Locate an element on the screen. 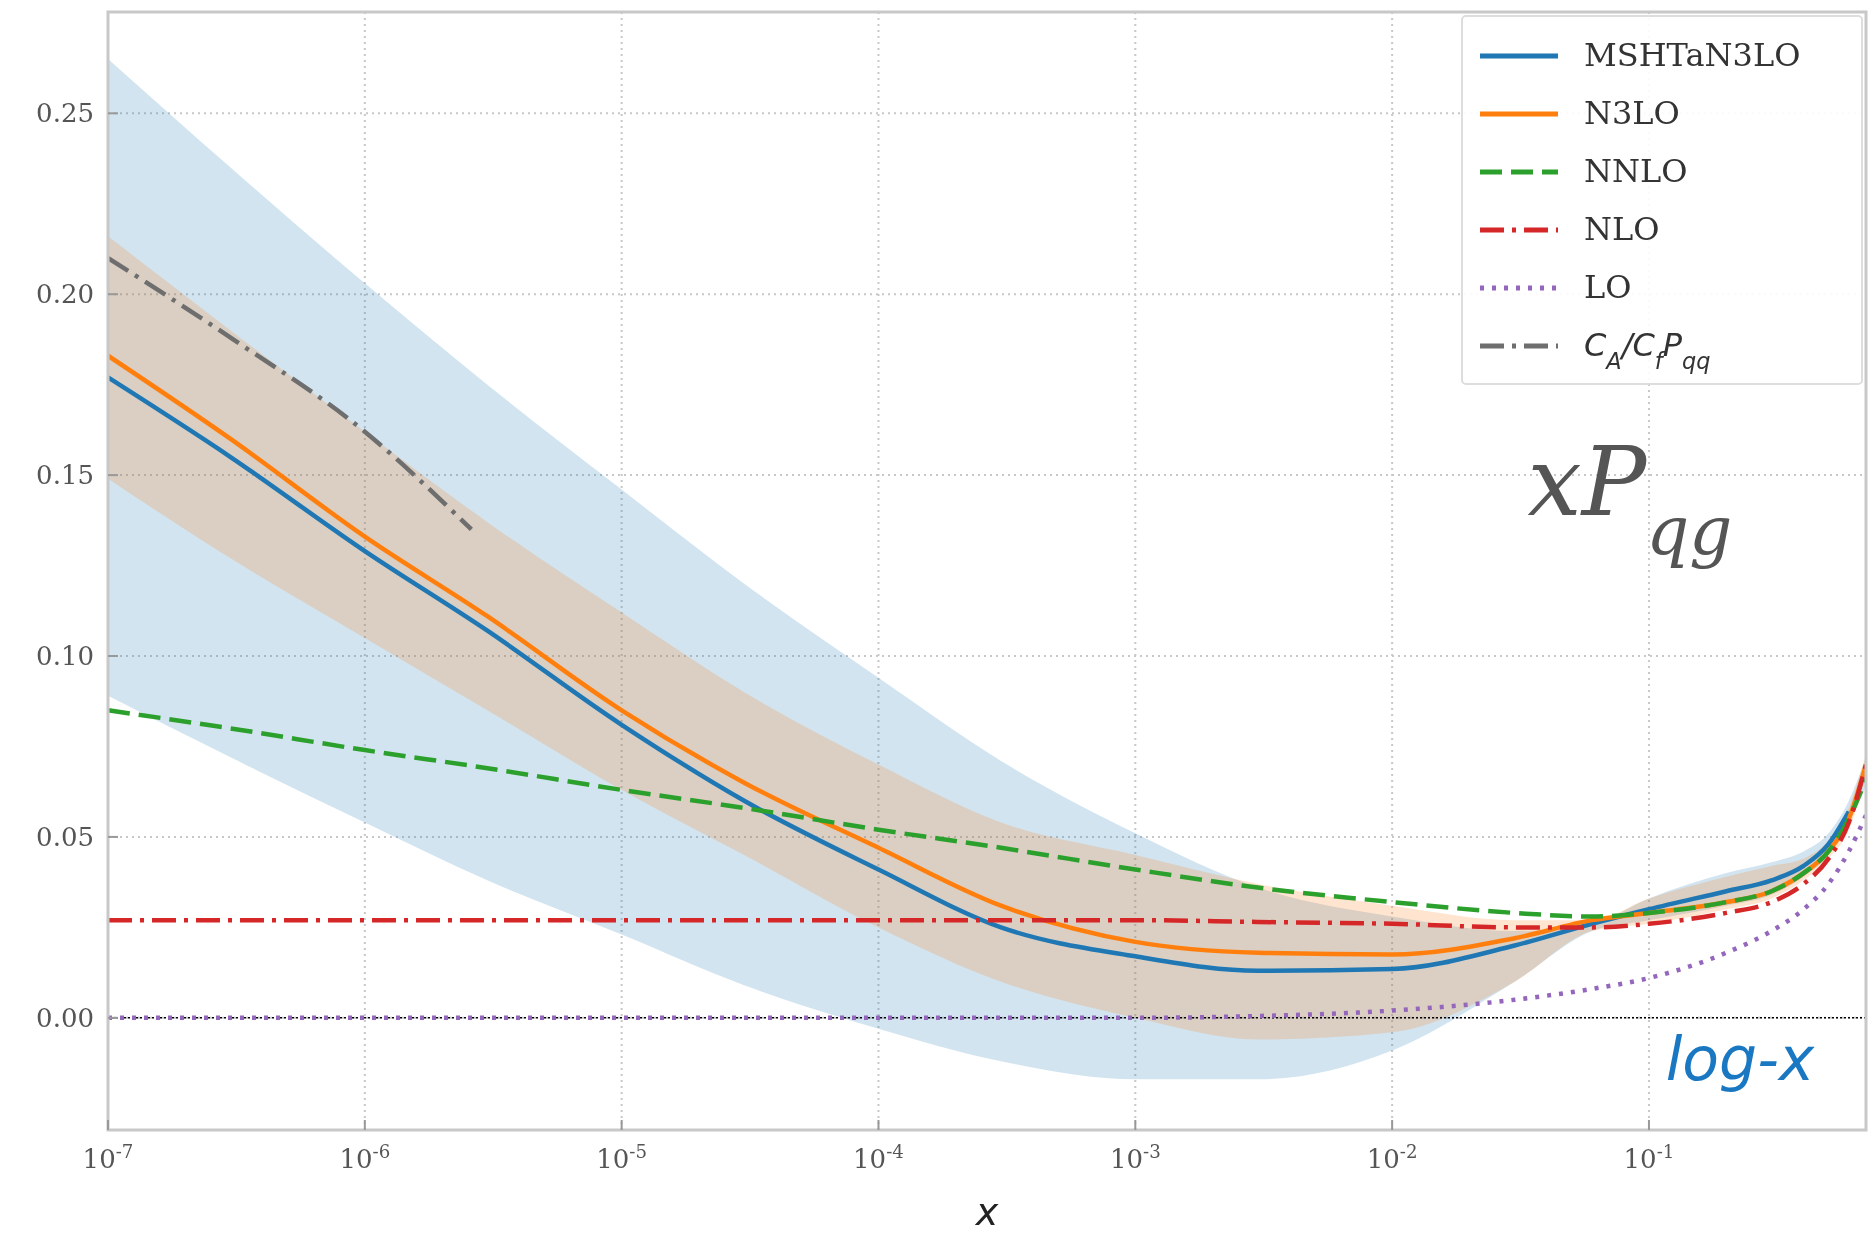  legend-label: NNLO is located at coordinates (1636, 171).